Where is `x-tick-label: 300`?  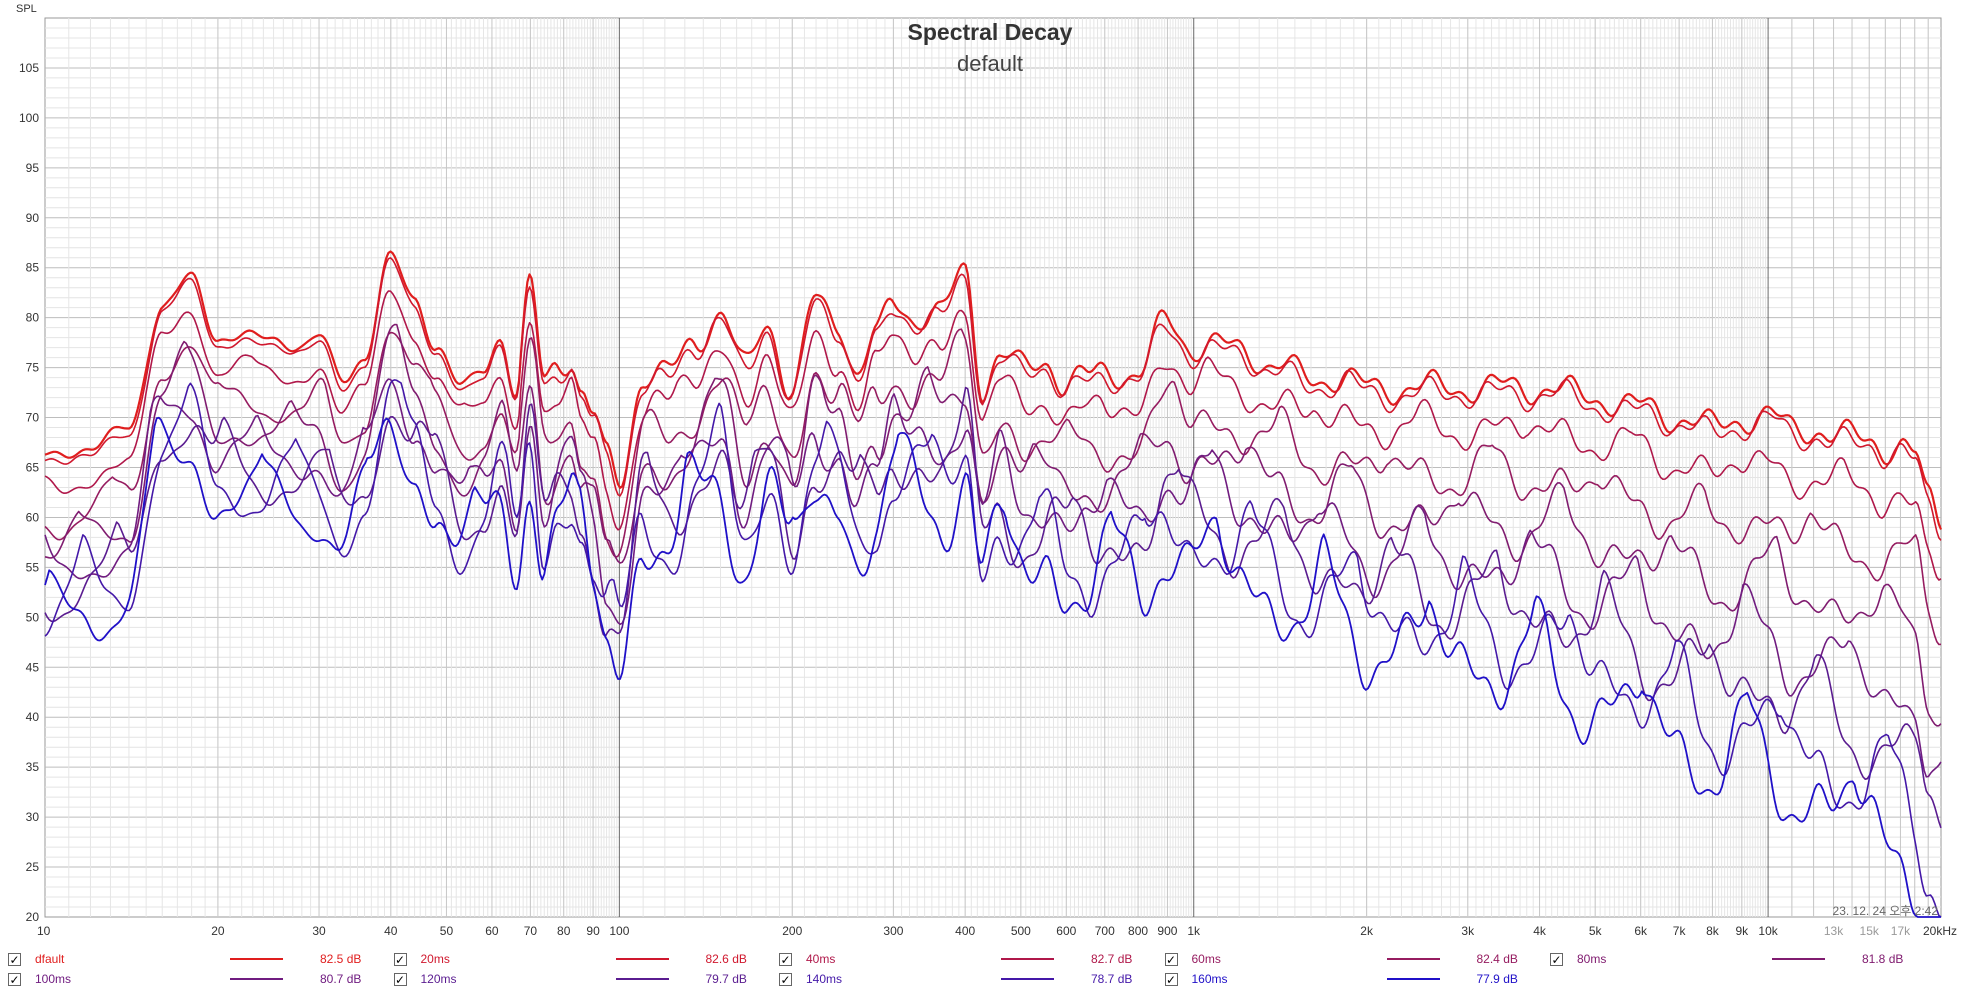 x-tick-label: 300 is located at coordinates (893, 931).